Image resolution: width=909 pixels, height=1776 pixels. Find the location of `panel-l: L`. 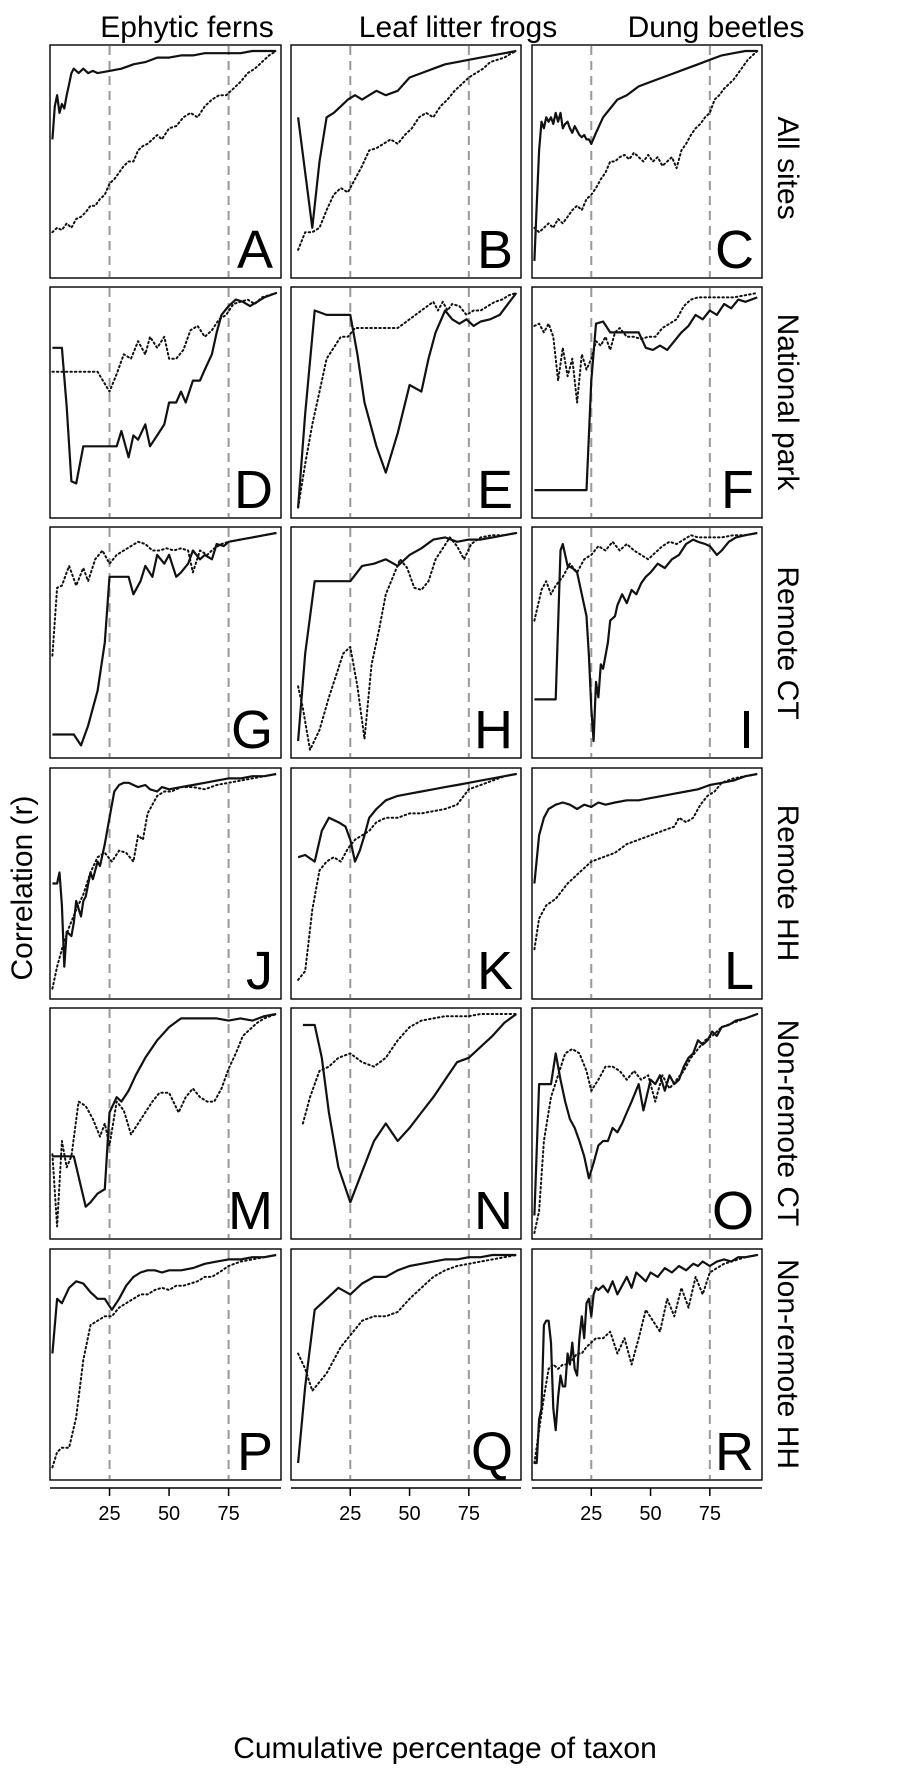

panel-l: L is located at coordinates (647, 884).